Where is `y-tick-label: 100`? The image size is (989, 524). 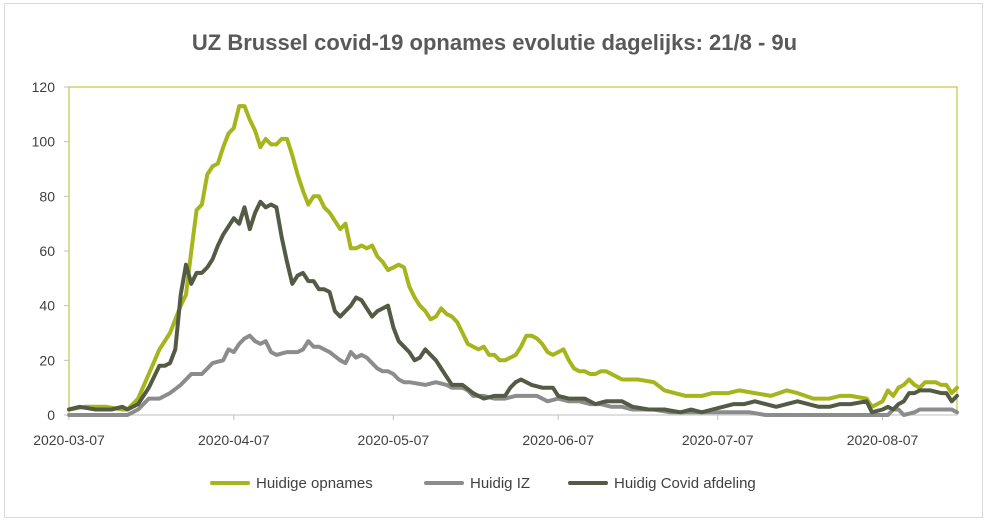
y-tick-label: 100 is located at coordinates (44, 142).